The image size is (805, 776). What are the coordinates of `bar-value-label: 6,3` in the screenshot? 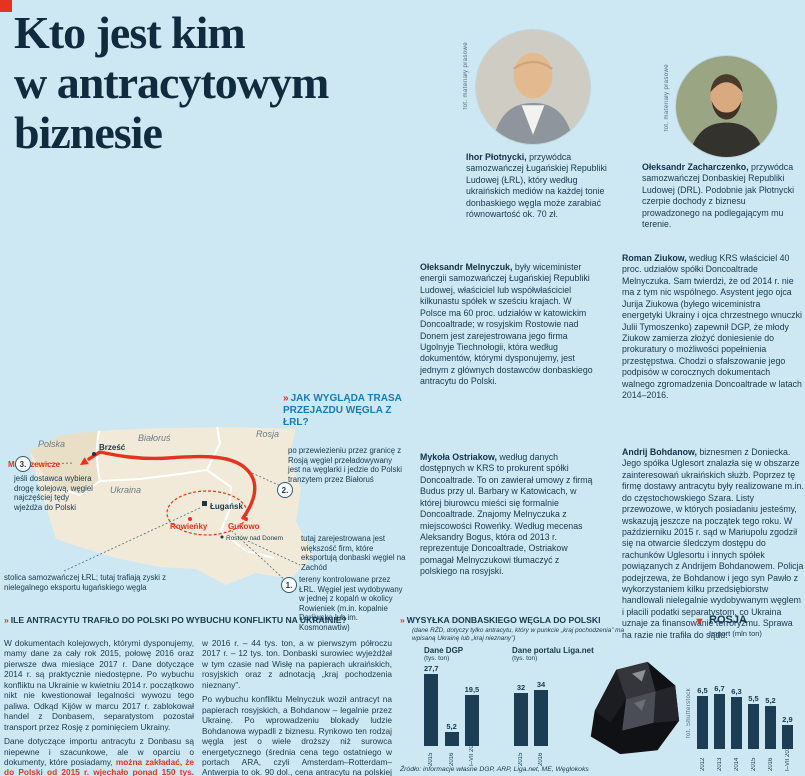 It's located at (736, 691).